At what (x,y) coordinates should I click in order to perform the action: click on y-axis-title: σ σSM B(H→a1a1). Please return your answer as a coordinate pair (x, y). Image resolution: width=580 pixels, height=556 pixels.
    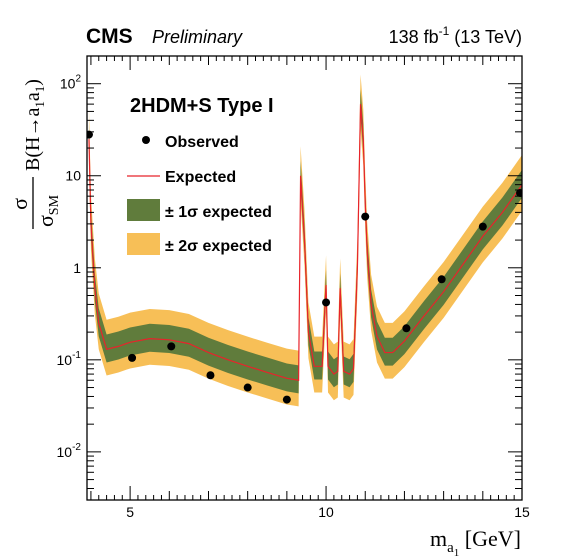
    Looking at the image, I should click on (34, 154).